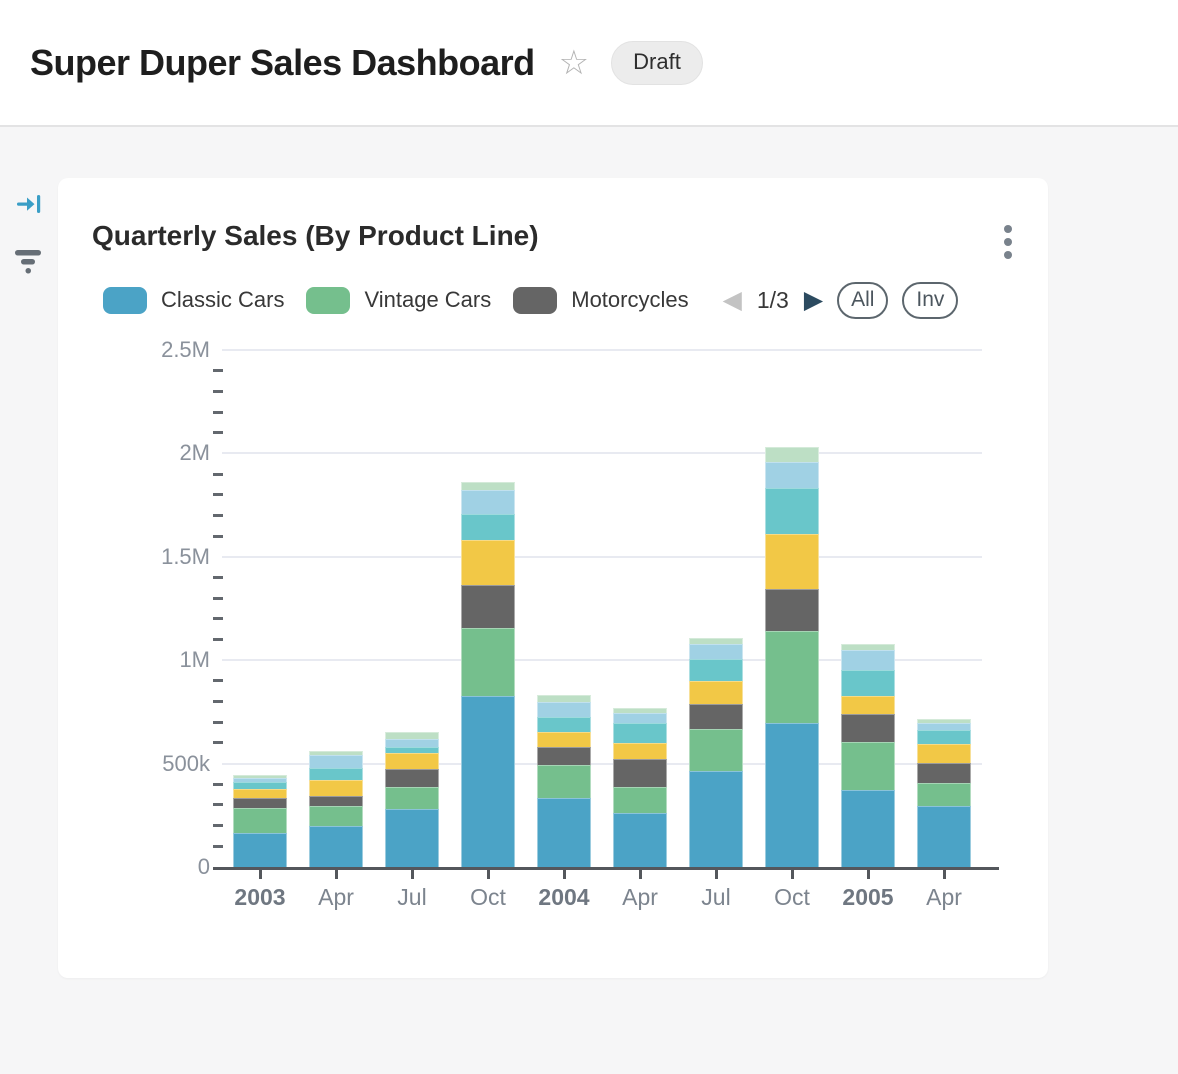 The width and height of the screenshot is (1178, 1074). I want to click on legend-prev-icon: ◀, so click(732, 299).